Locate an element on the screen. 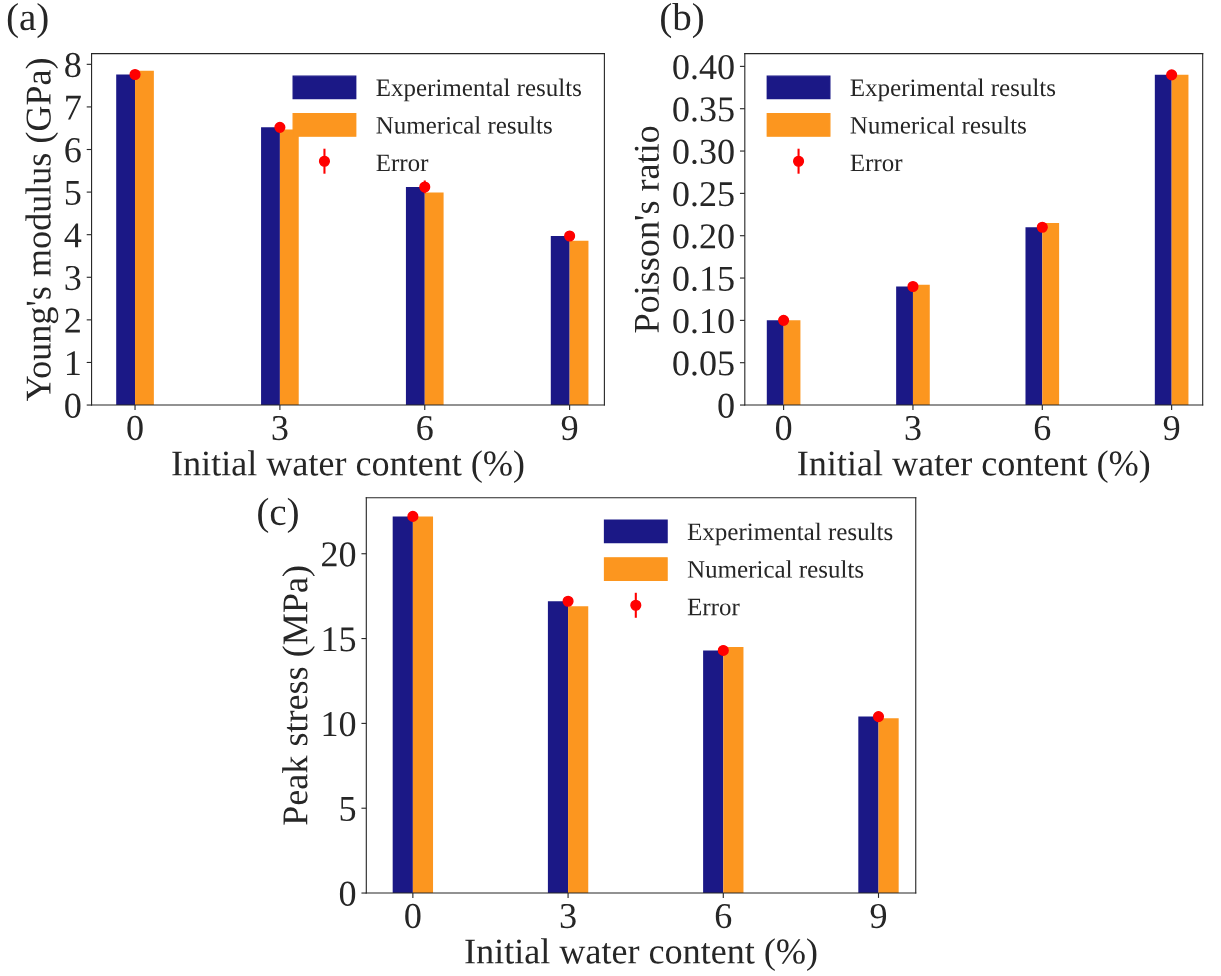 This screenshot has width=1221, height=976. y-tick-label: 0.40 is located at coordinates (703, 67).